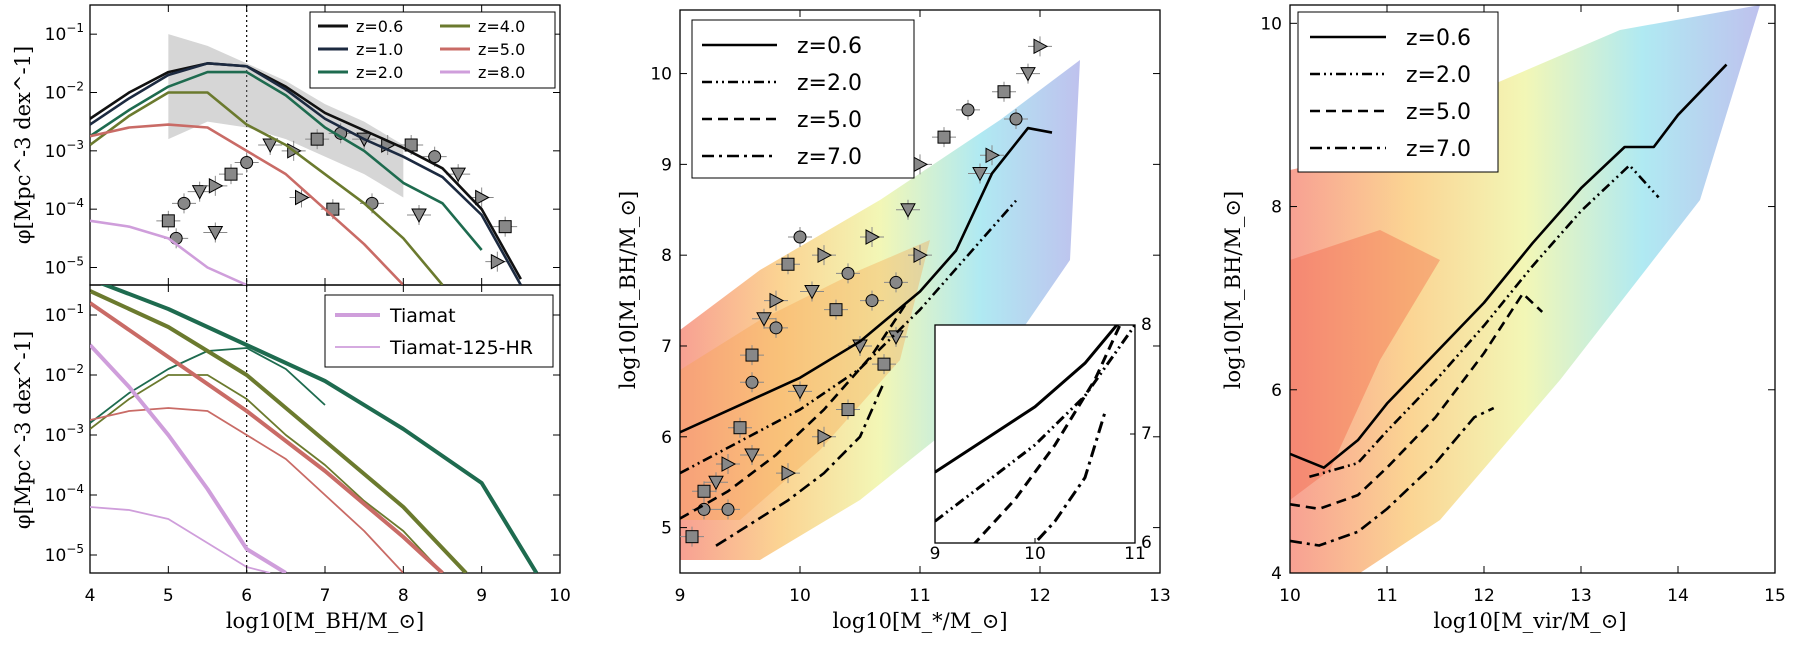 Image resolution: width=1794 pixels, height=653 pixels. Describe the element at coordinates (666, 529) in the screenshot. I see `y-tick-label: 5` at that location.